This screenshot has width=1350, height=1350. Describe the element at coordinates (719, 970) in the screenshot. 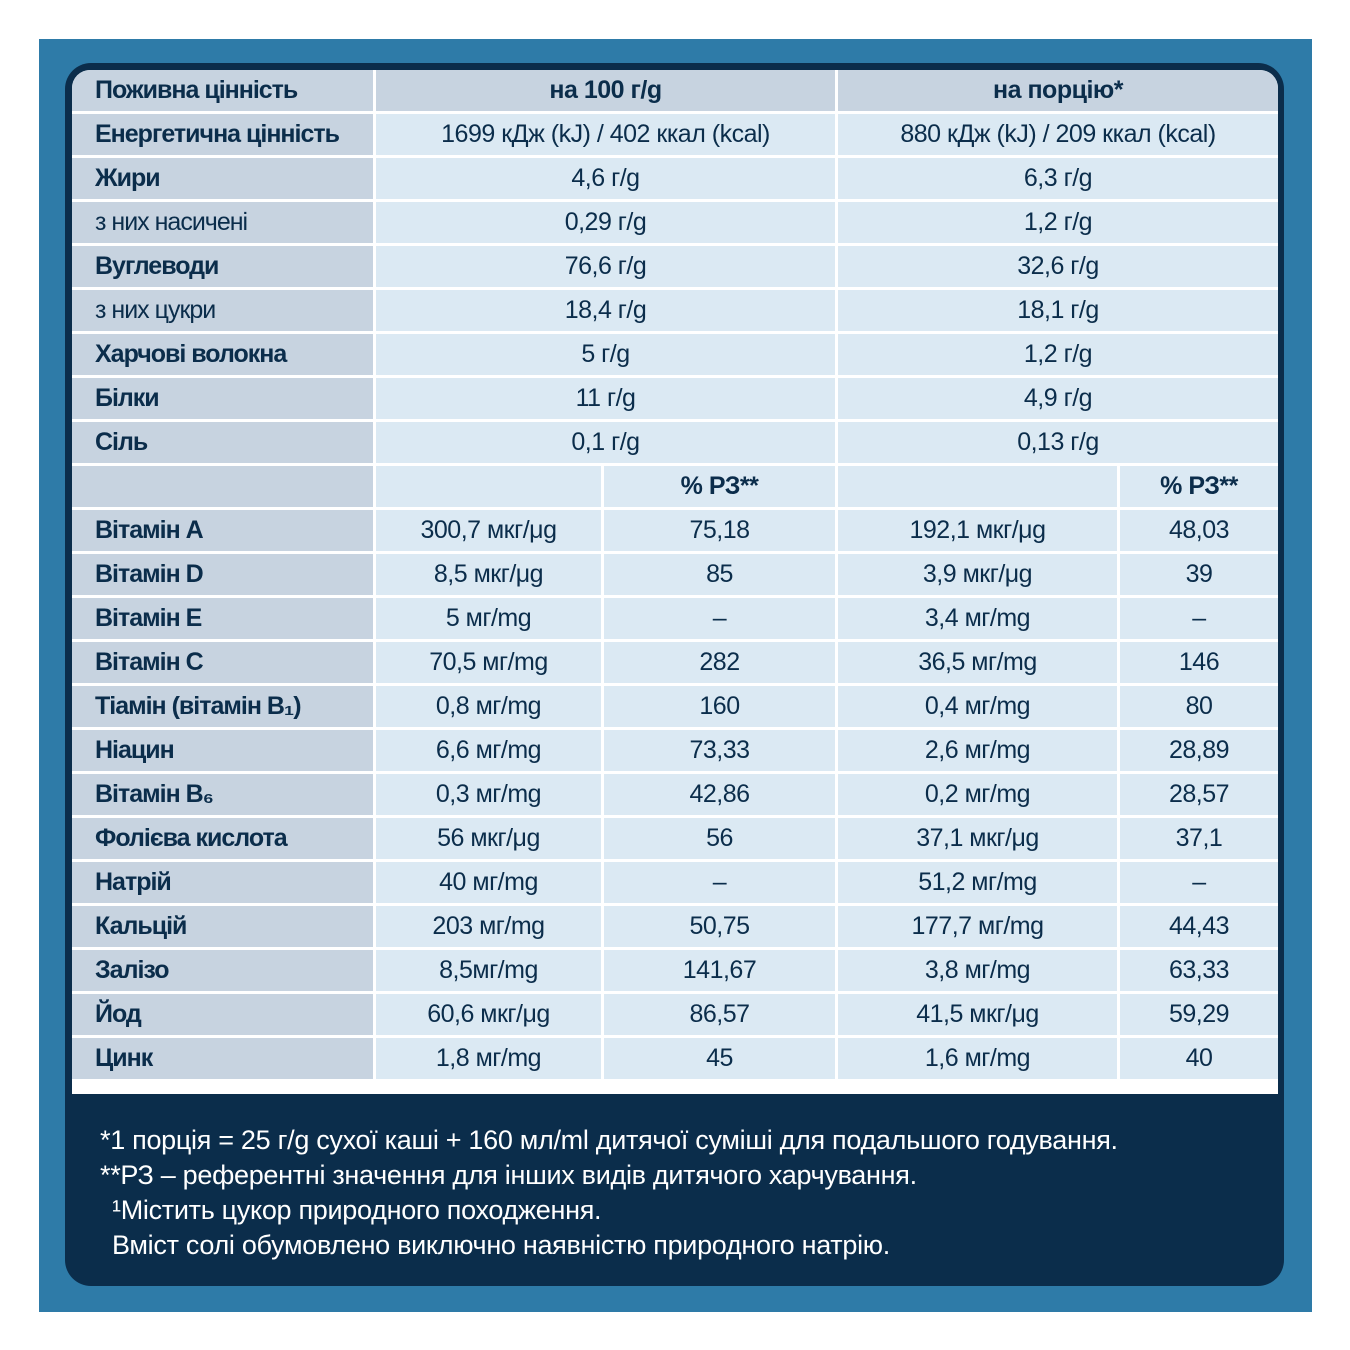

I see `percent-per-100g: 141,67` at that location.